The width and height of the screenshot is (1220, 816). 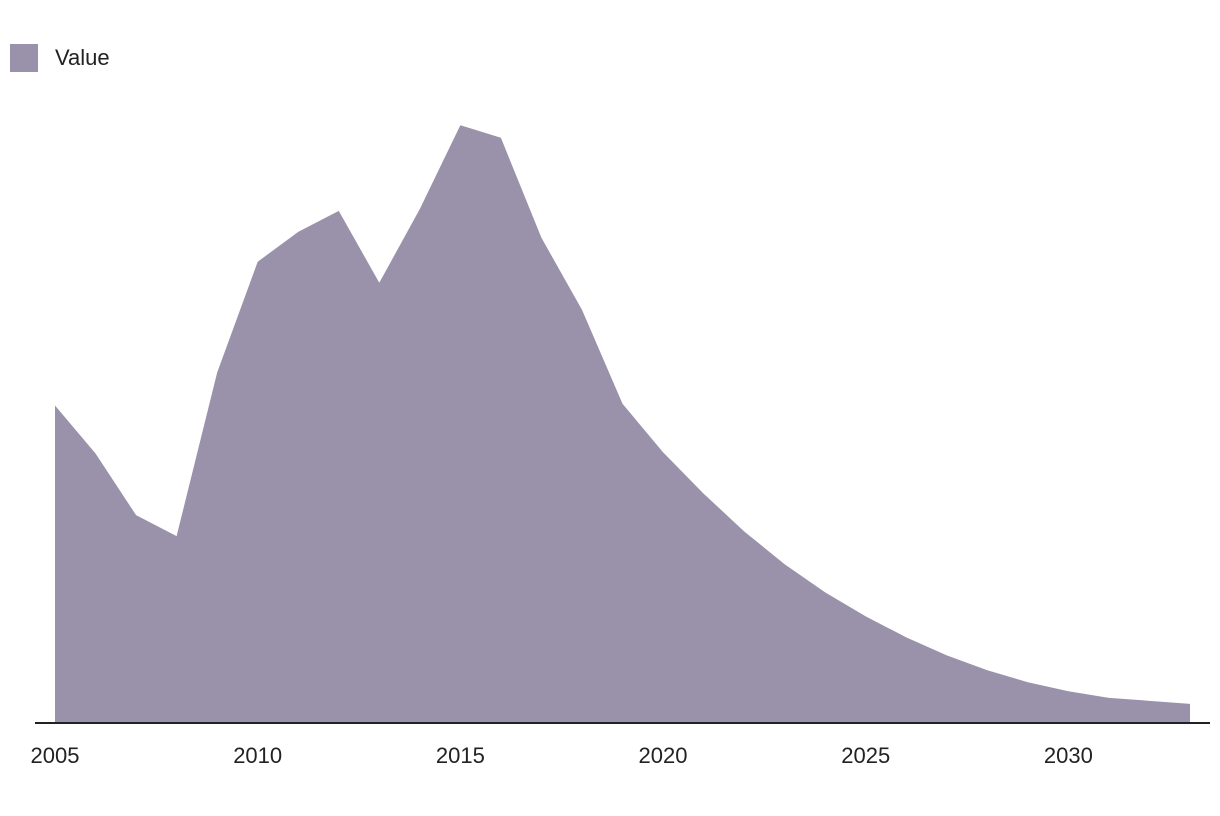 What do you see at coordinates (663, 755) in the screenshot?
I see `x-tick-label: 2020` at bounding box center [663, 755].